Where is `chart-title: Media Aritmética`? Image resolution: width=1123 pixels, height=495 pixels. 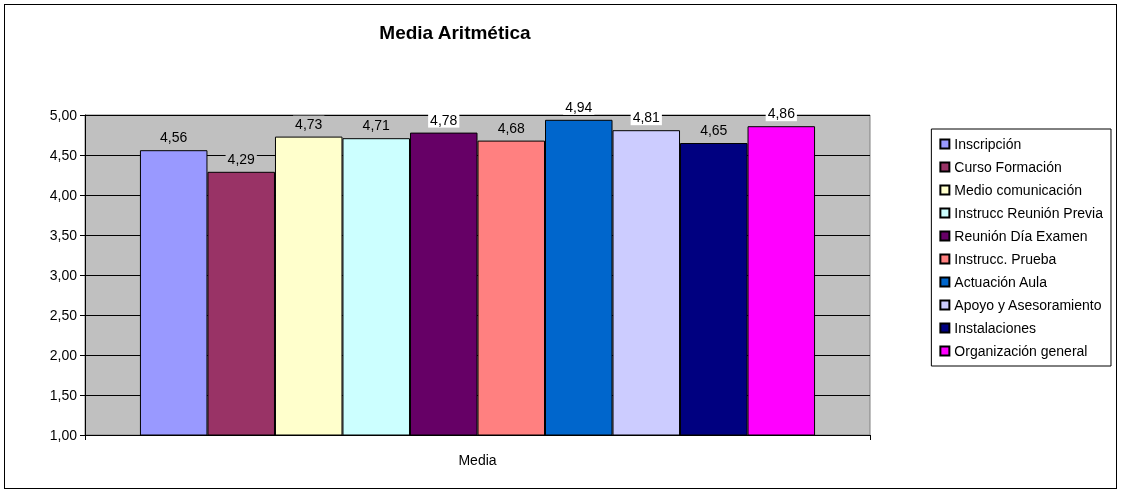
chart-title: Media Aritmética is located at coordinates (455, 32).